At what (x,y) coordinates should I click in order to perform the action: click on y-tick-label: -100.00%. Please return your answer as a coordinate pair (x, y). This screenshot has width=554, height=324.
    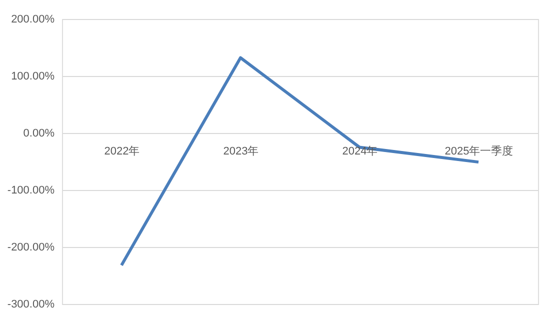
    Looking at the image, I should click on (31, 190).